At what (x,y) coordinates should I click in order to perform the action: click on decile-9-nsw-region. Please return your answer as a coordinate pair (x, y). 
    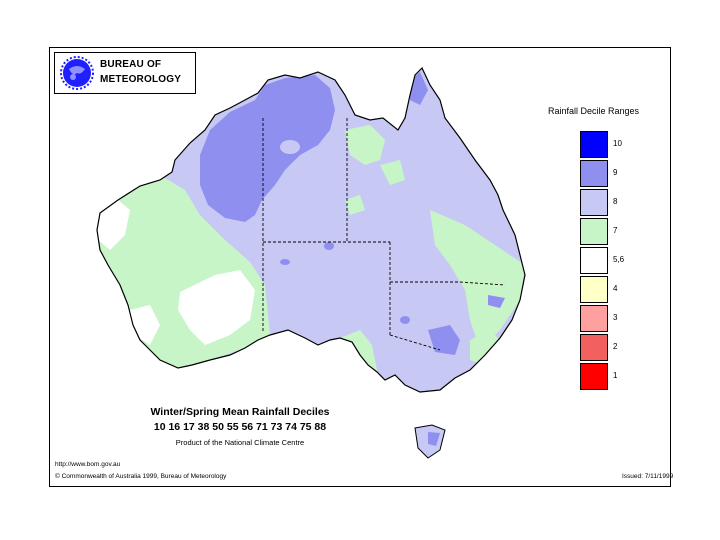
    Looking at the image, I should click on (444, 340).